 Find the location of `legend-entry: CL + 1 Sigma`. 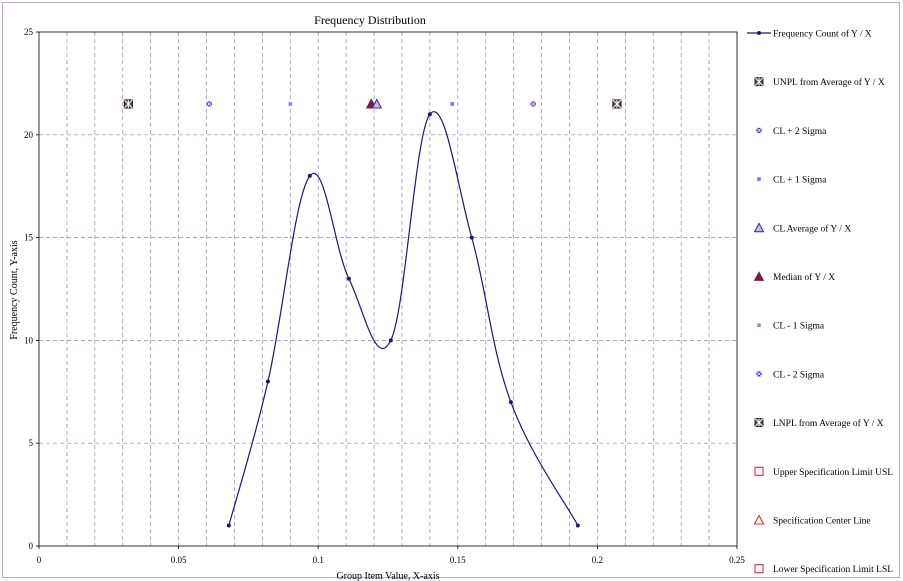

legend-entry: CL + 1 Sigma is located at coordinates (792, 181).